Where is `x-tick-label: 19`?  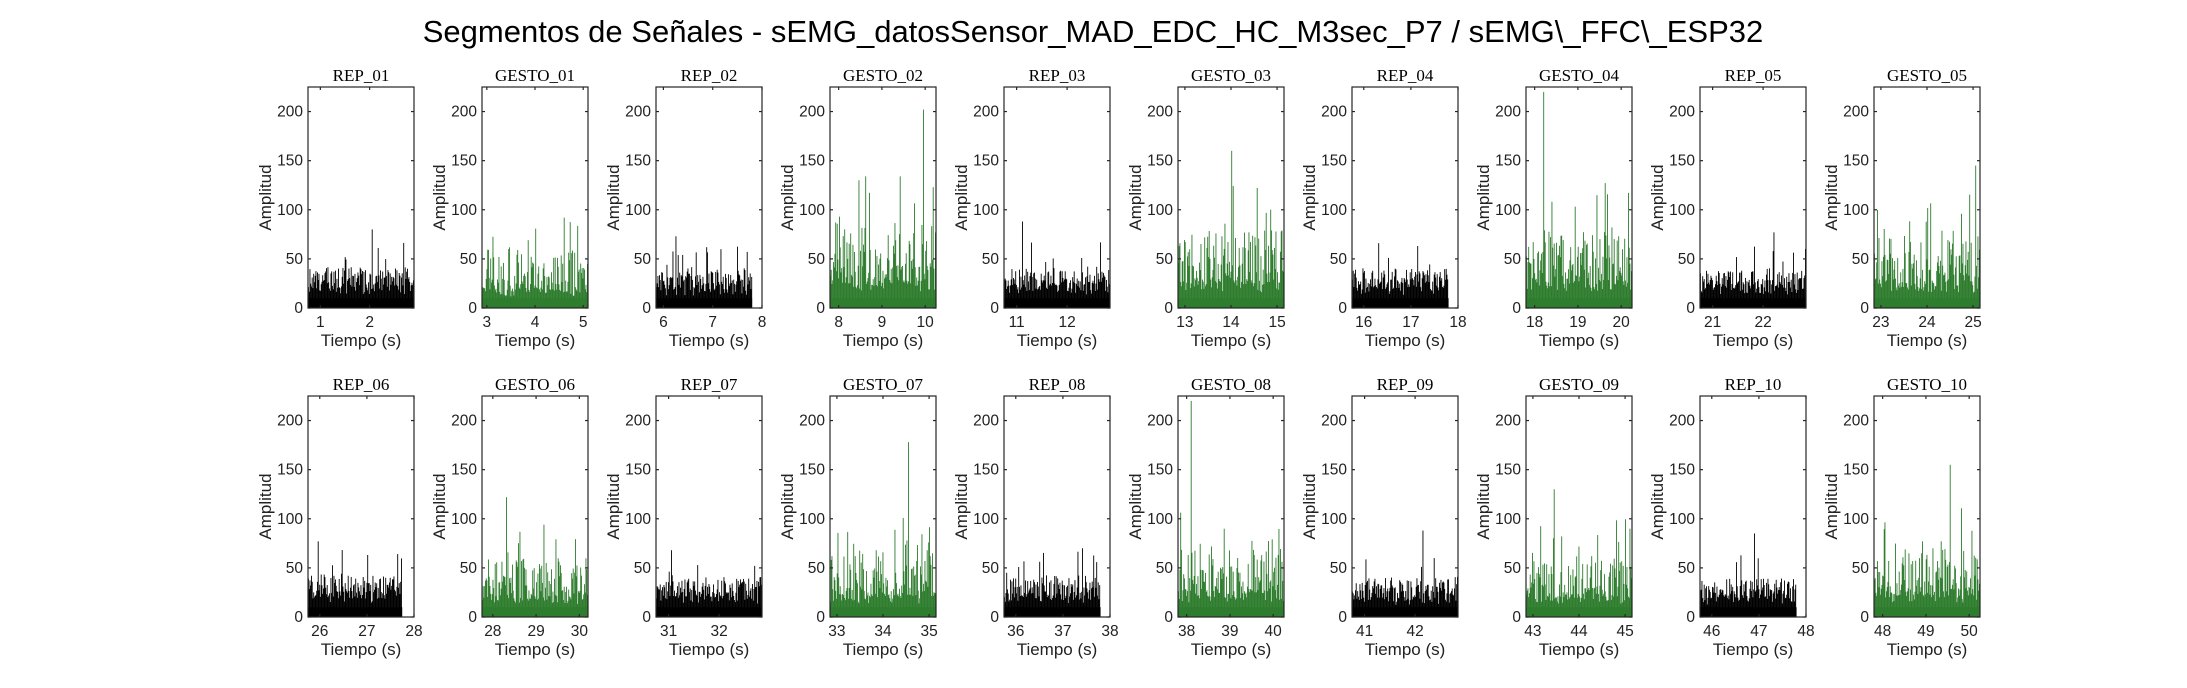
x-tick-label: 19 is located at coordinates (1577, 322).